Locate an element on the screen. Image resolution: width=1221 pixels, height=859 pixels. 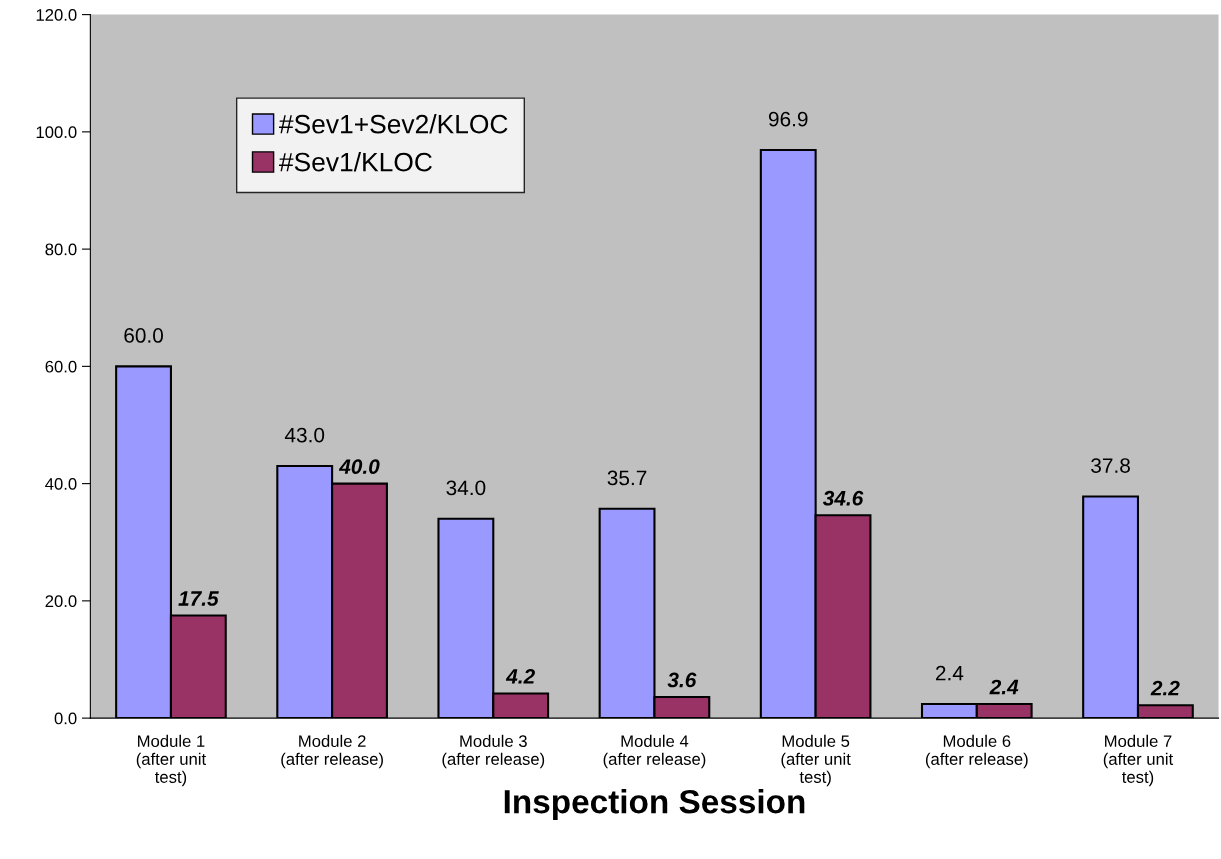
y-tick-label: 60.0 is located at coordinates (61, 366).